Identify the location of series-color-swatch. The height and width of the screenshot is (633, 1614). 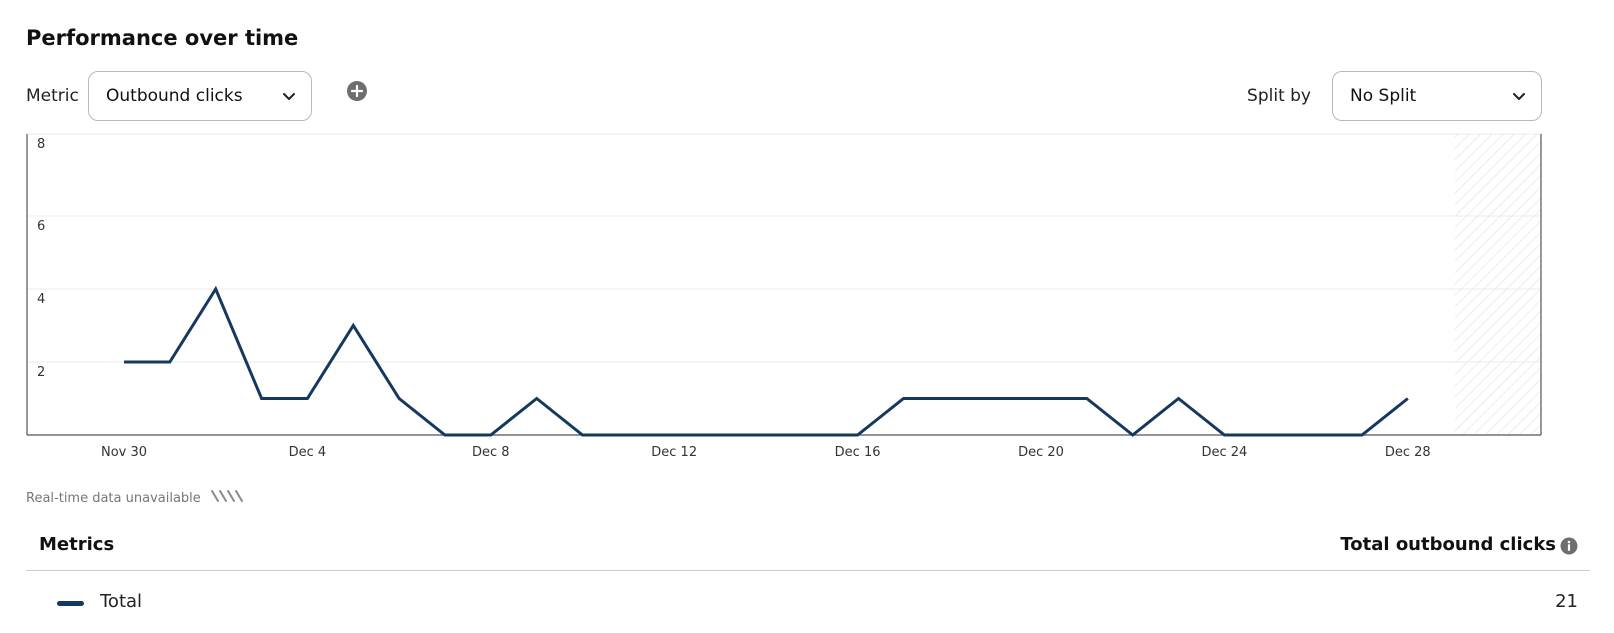
(70, 603).